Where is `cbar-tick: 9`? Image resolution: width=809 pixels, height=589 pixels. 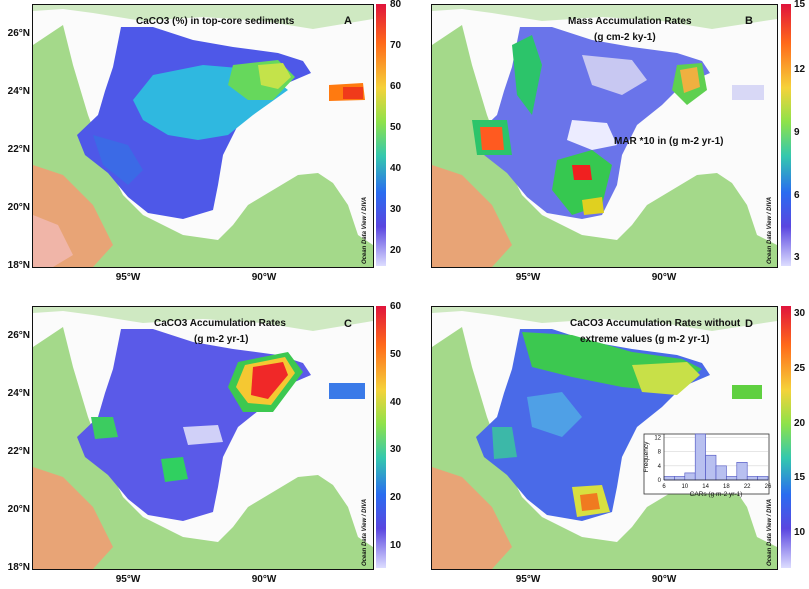
cbar-tick: 9 is located at coordinates (797, 132).